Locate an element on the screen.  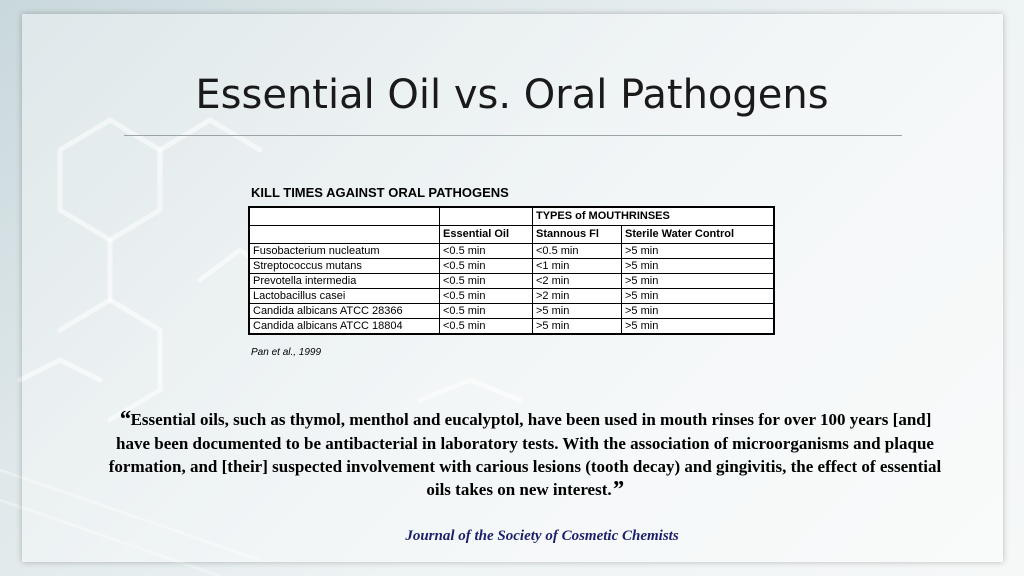
column-header-stannous-fl: Stannous Fl is located at coordinates (577, 234).